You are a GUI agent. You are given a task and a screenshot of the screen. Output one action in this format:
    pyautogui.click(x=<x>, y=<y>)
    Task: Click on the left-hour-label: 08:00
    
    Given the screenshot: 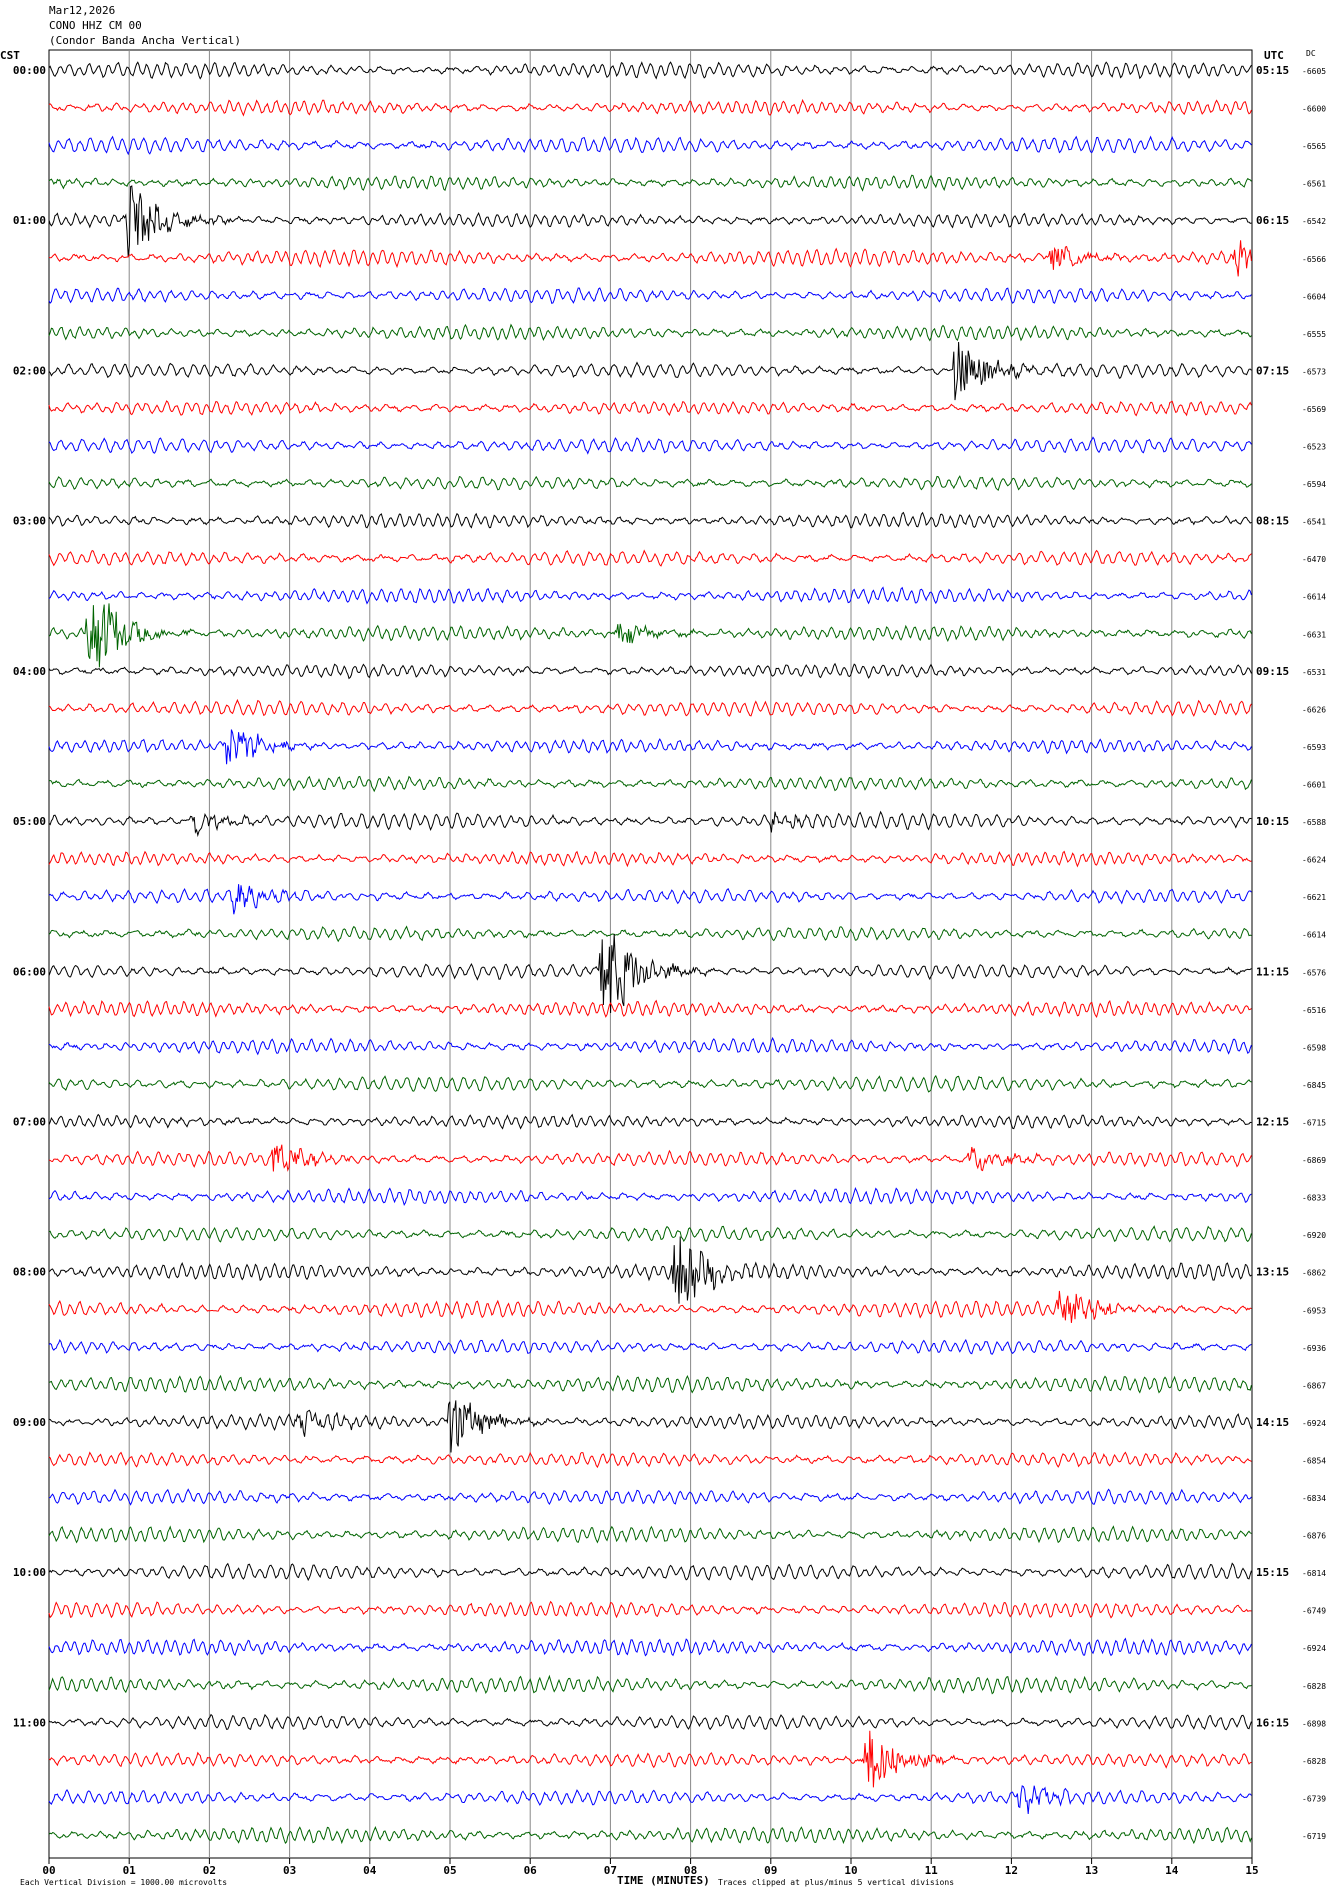 What is the action you would take?
    pyautogui.click(x=29, y=1272)
    